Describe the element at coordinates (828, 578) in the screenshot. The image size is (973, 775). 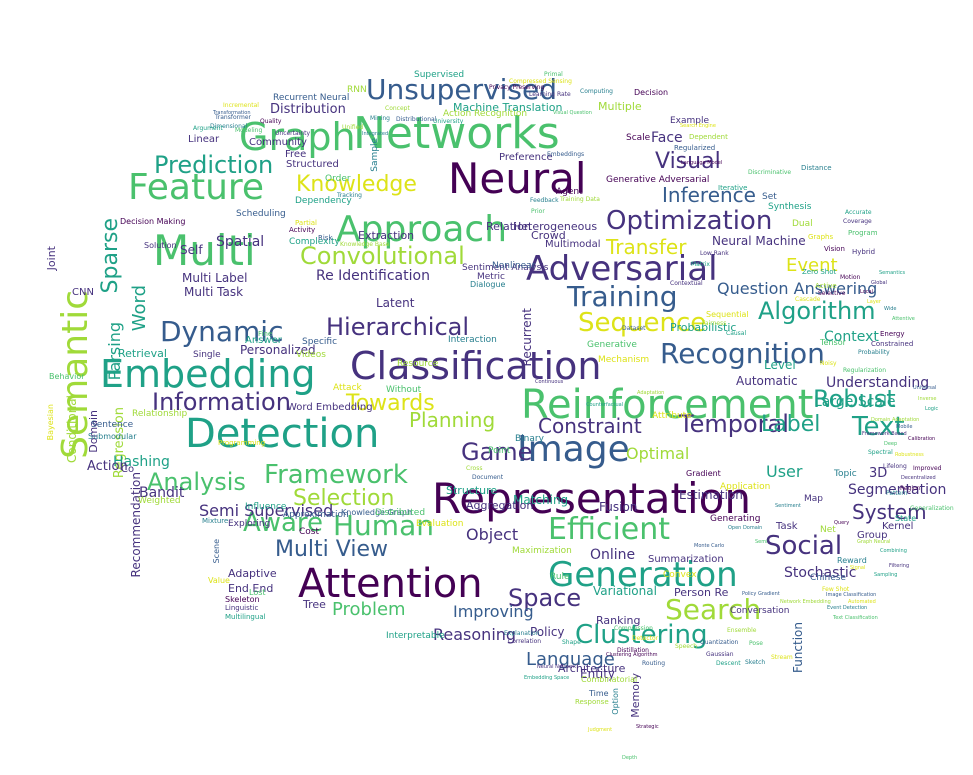
I see `cloud-word: Chinese` at that location.